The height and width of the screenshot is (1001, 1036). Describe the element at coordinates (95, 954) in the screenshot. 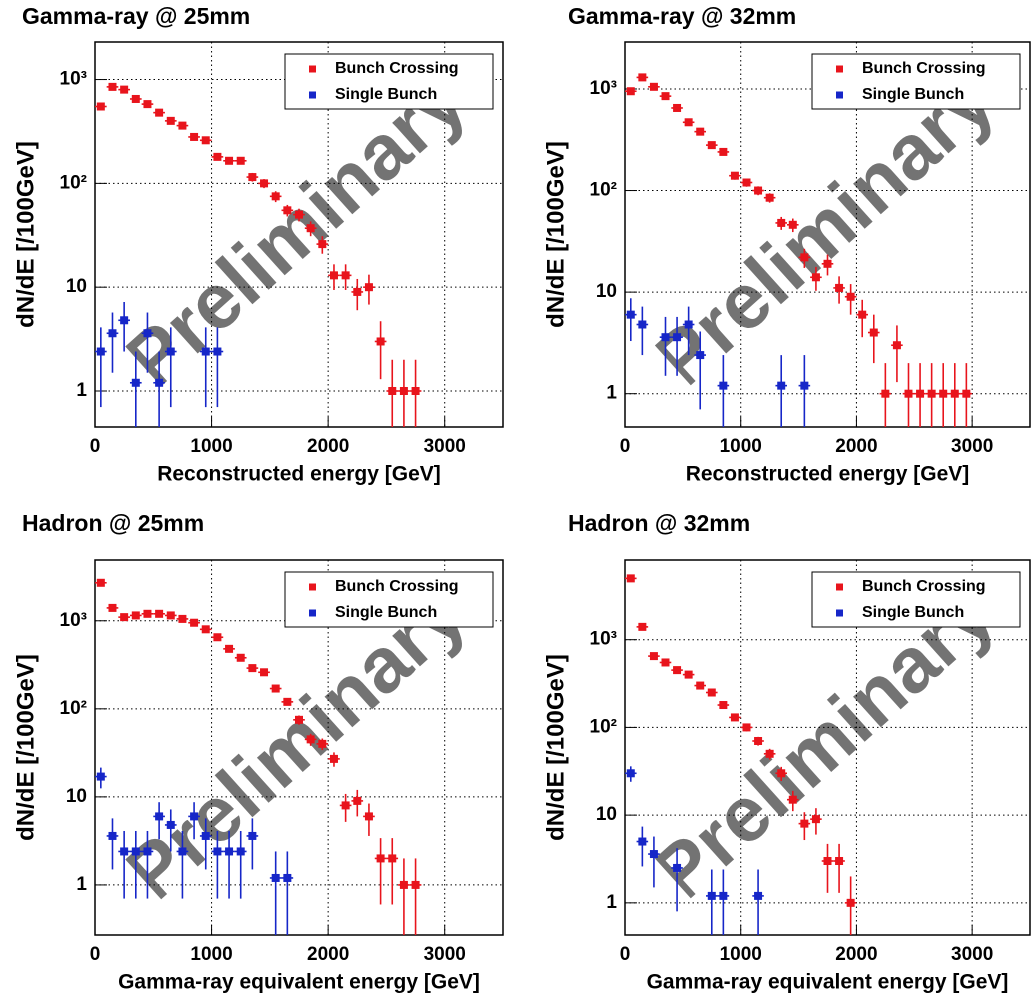

I see `x-tick-label: 0` at that location.